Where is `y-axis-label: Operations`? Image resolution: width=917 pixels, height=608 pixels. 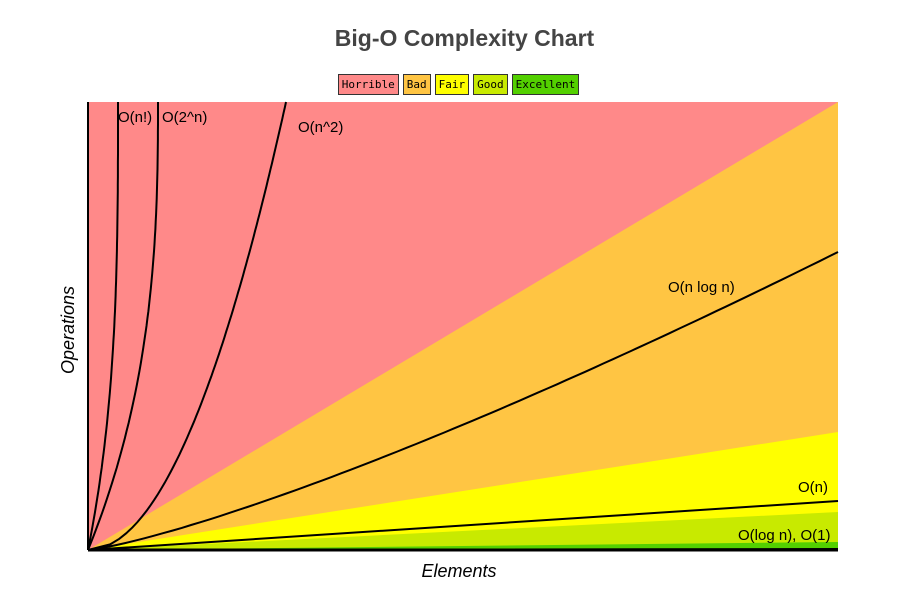 y-axis-label: Operations is located at coordinates (68, 330).